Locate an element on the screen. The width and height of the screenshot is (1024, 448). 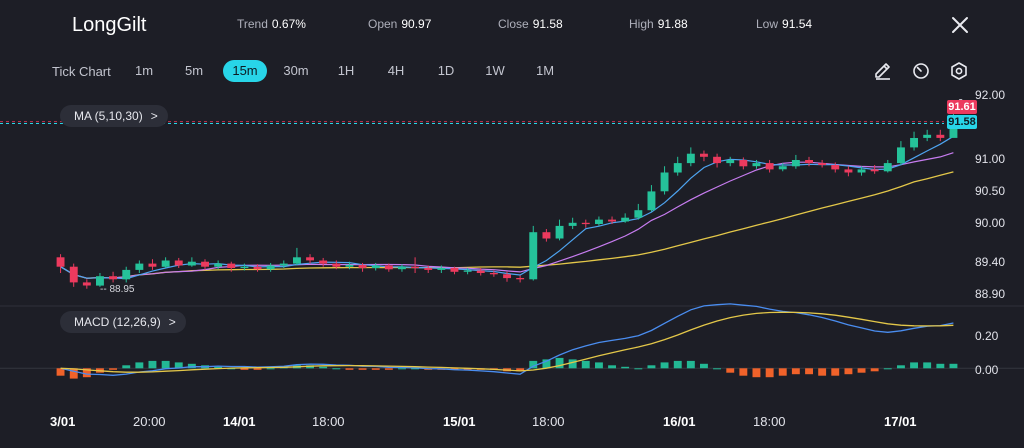
timeframe-1m: 1m is located at coordinates (144, 70).